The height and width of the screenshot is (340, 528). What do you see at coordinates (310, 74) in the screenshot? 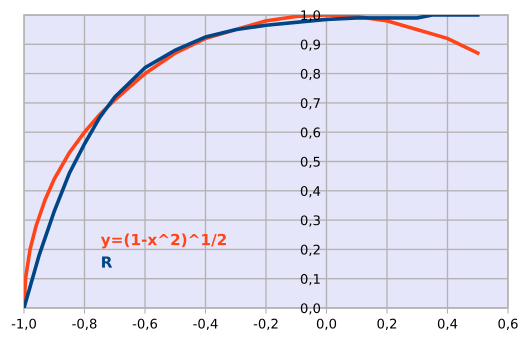
I see `y-tick-label: 0,8` at bounding box center [310, 74].